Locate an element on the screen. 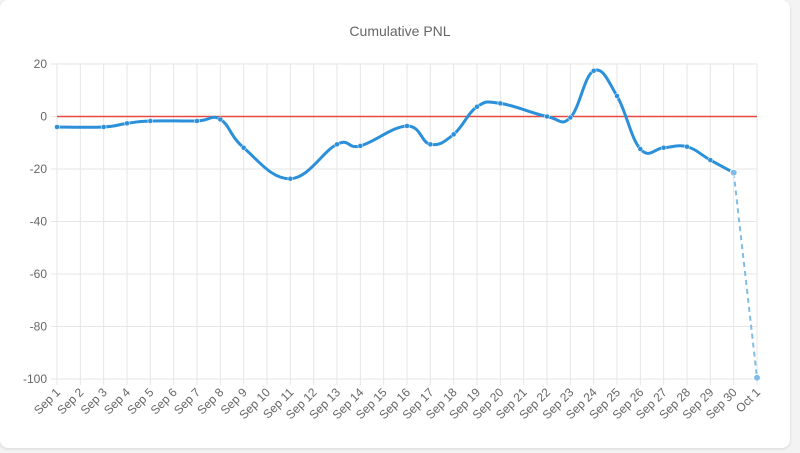 This screenshot has width=800, height=453. chart-title: Cumulative PNL is located at coordinates (399, 31).